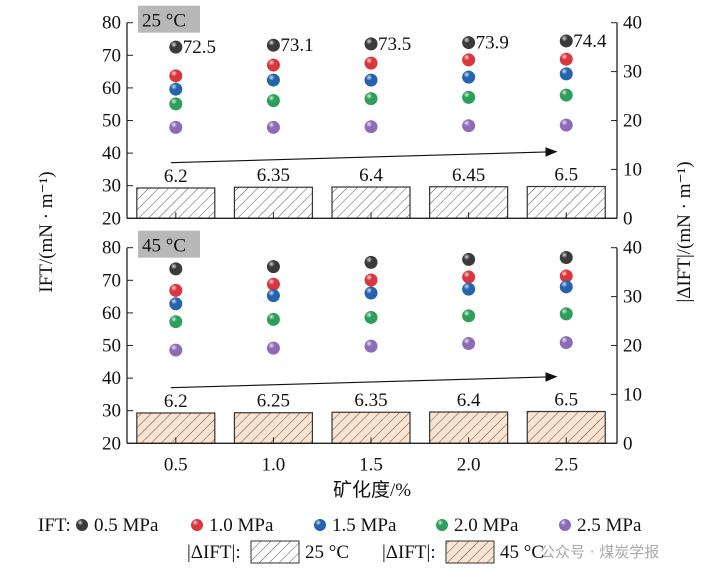  I want to click on y-axis-right-label: |ΔIFT|/(mN · m⁻¹), so click(684, 231).